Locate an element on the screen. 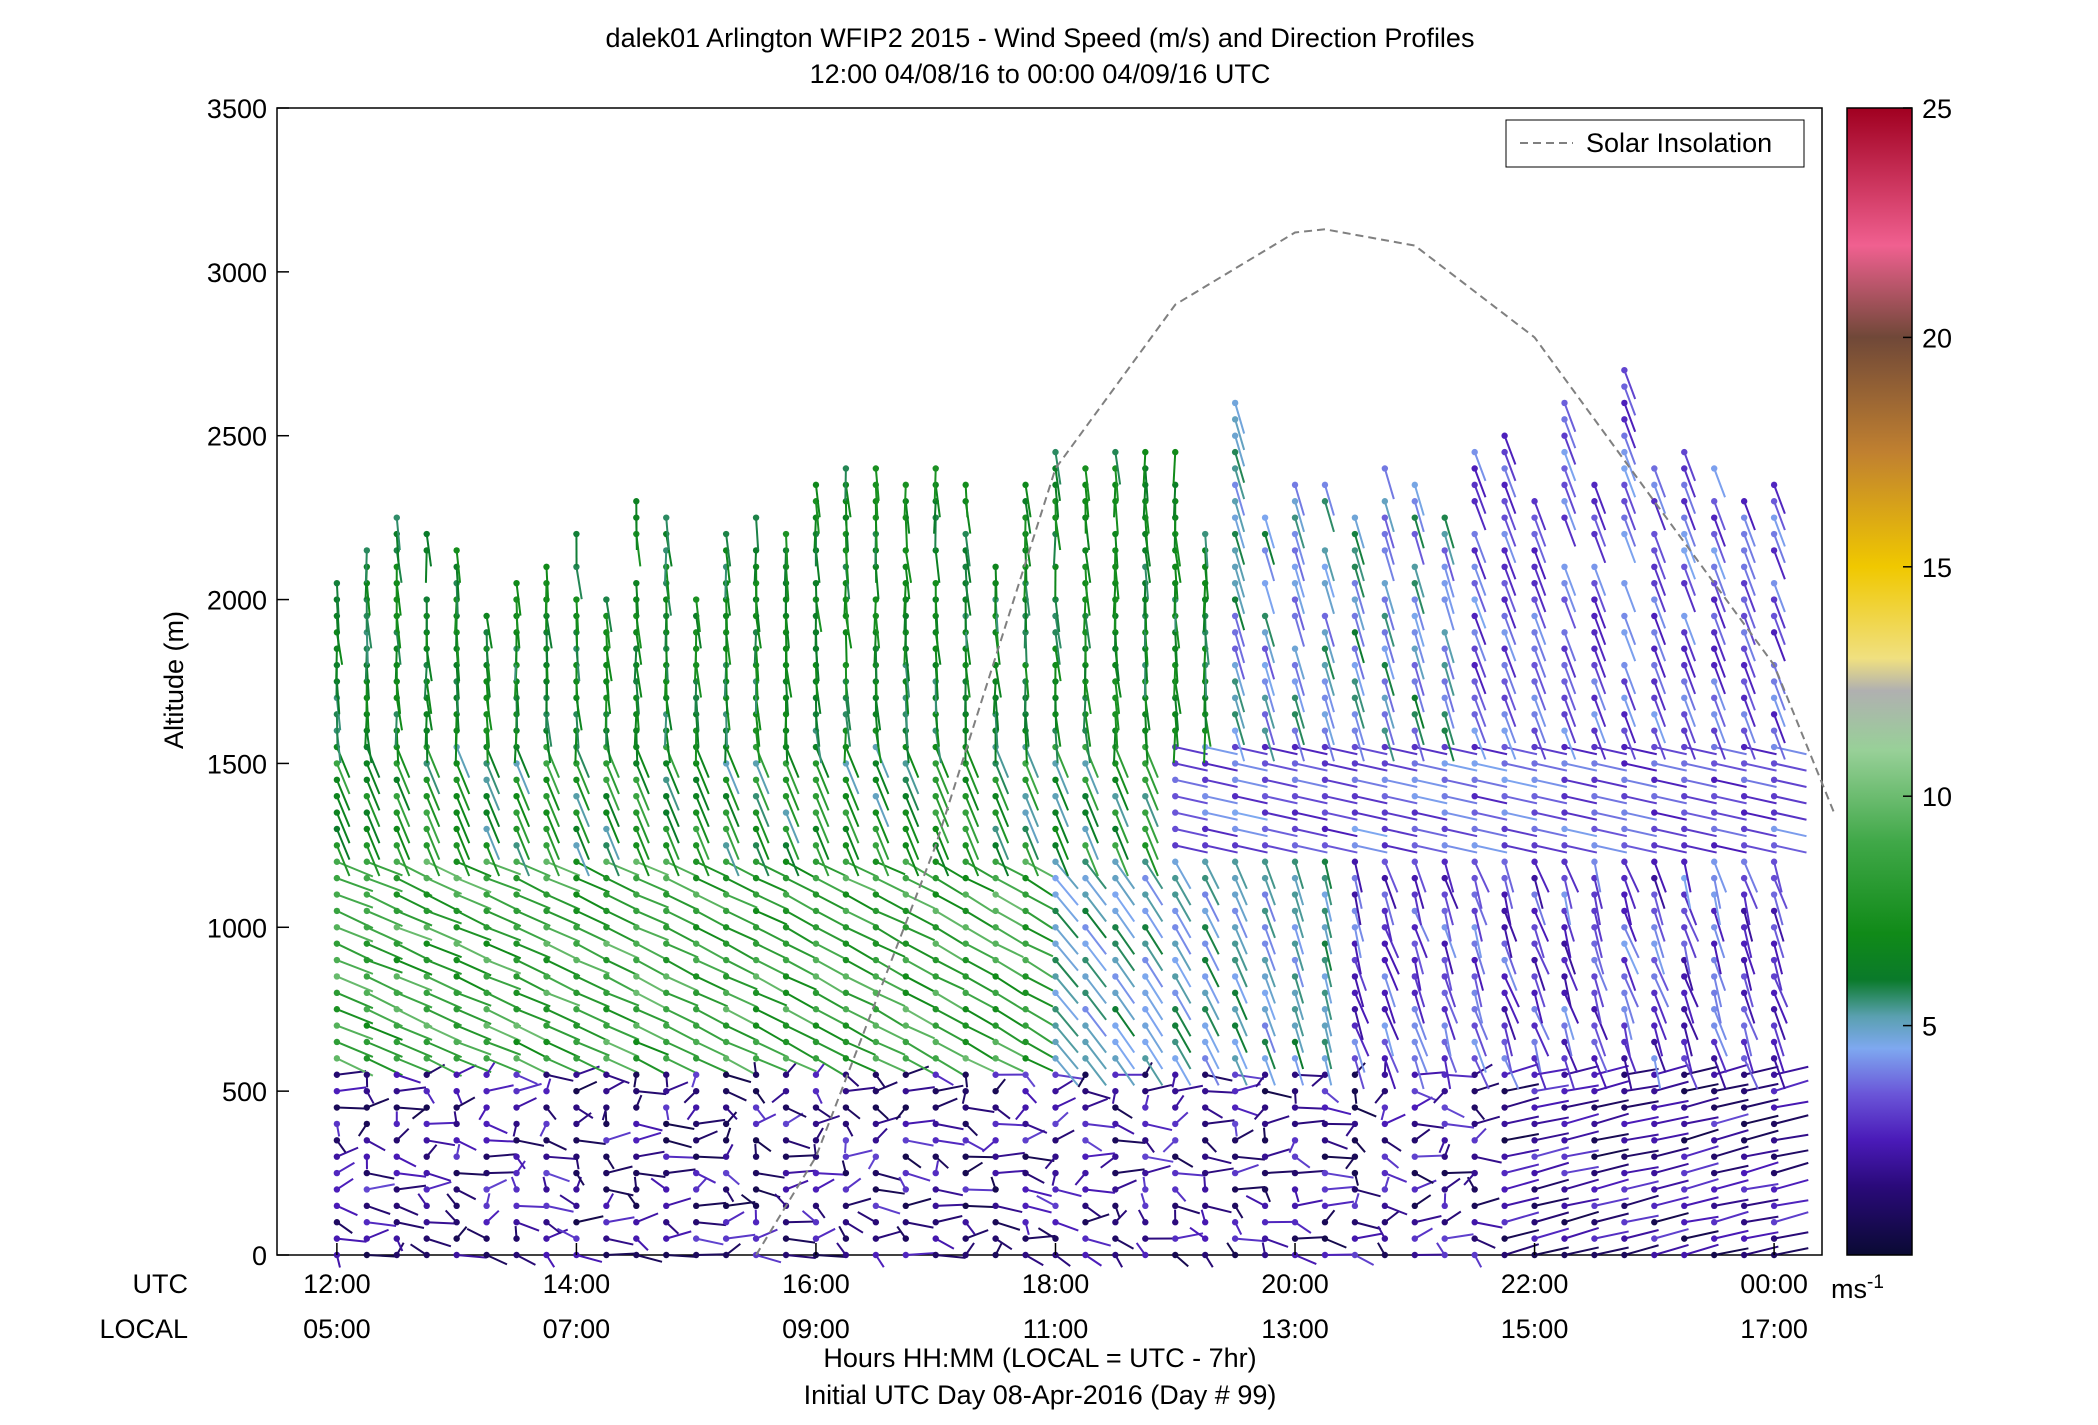 This screenshot has width=2098, height=1425. colorbar-tick-label: 5 is located at coordinates (1929, 1027).